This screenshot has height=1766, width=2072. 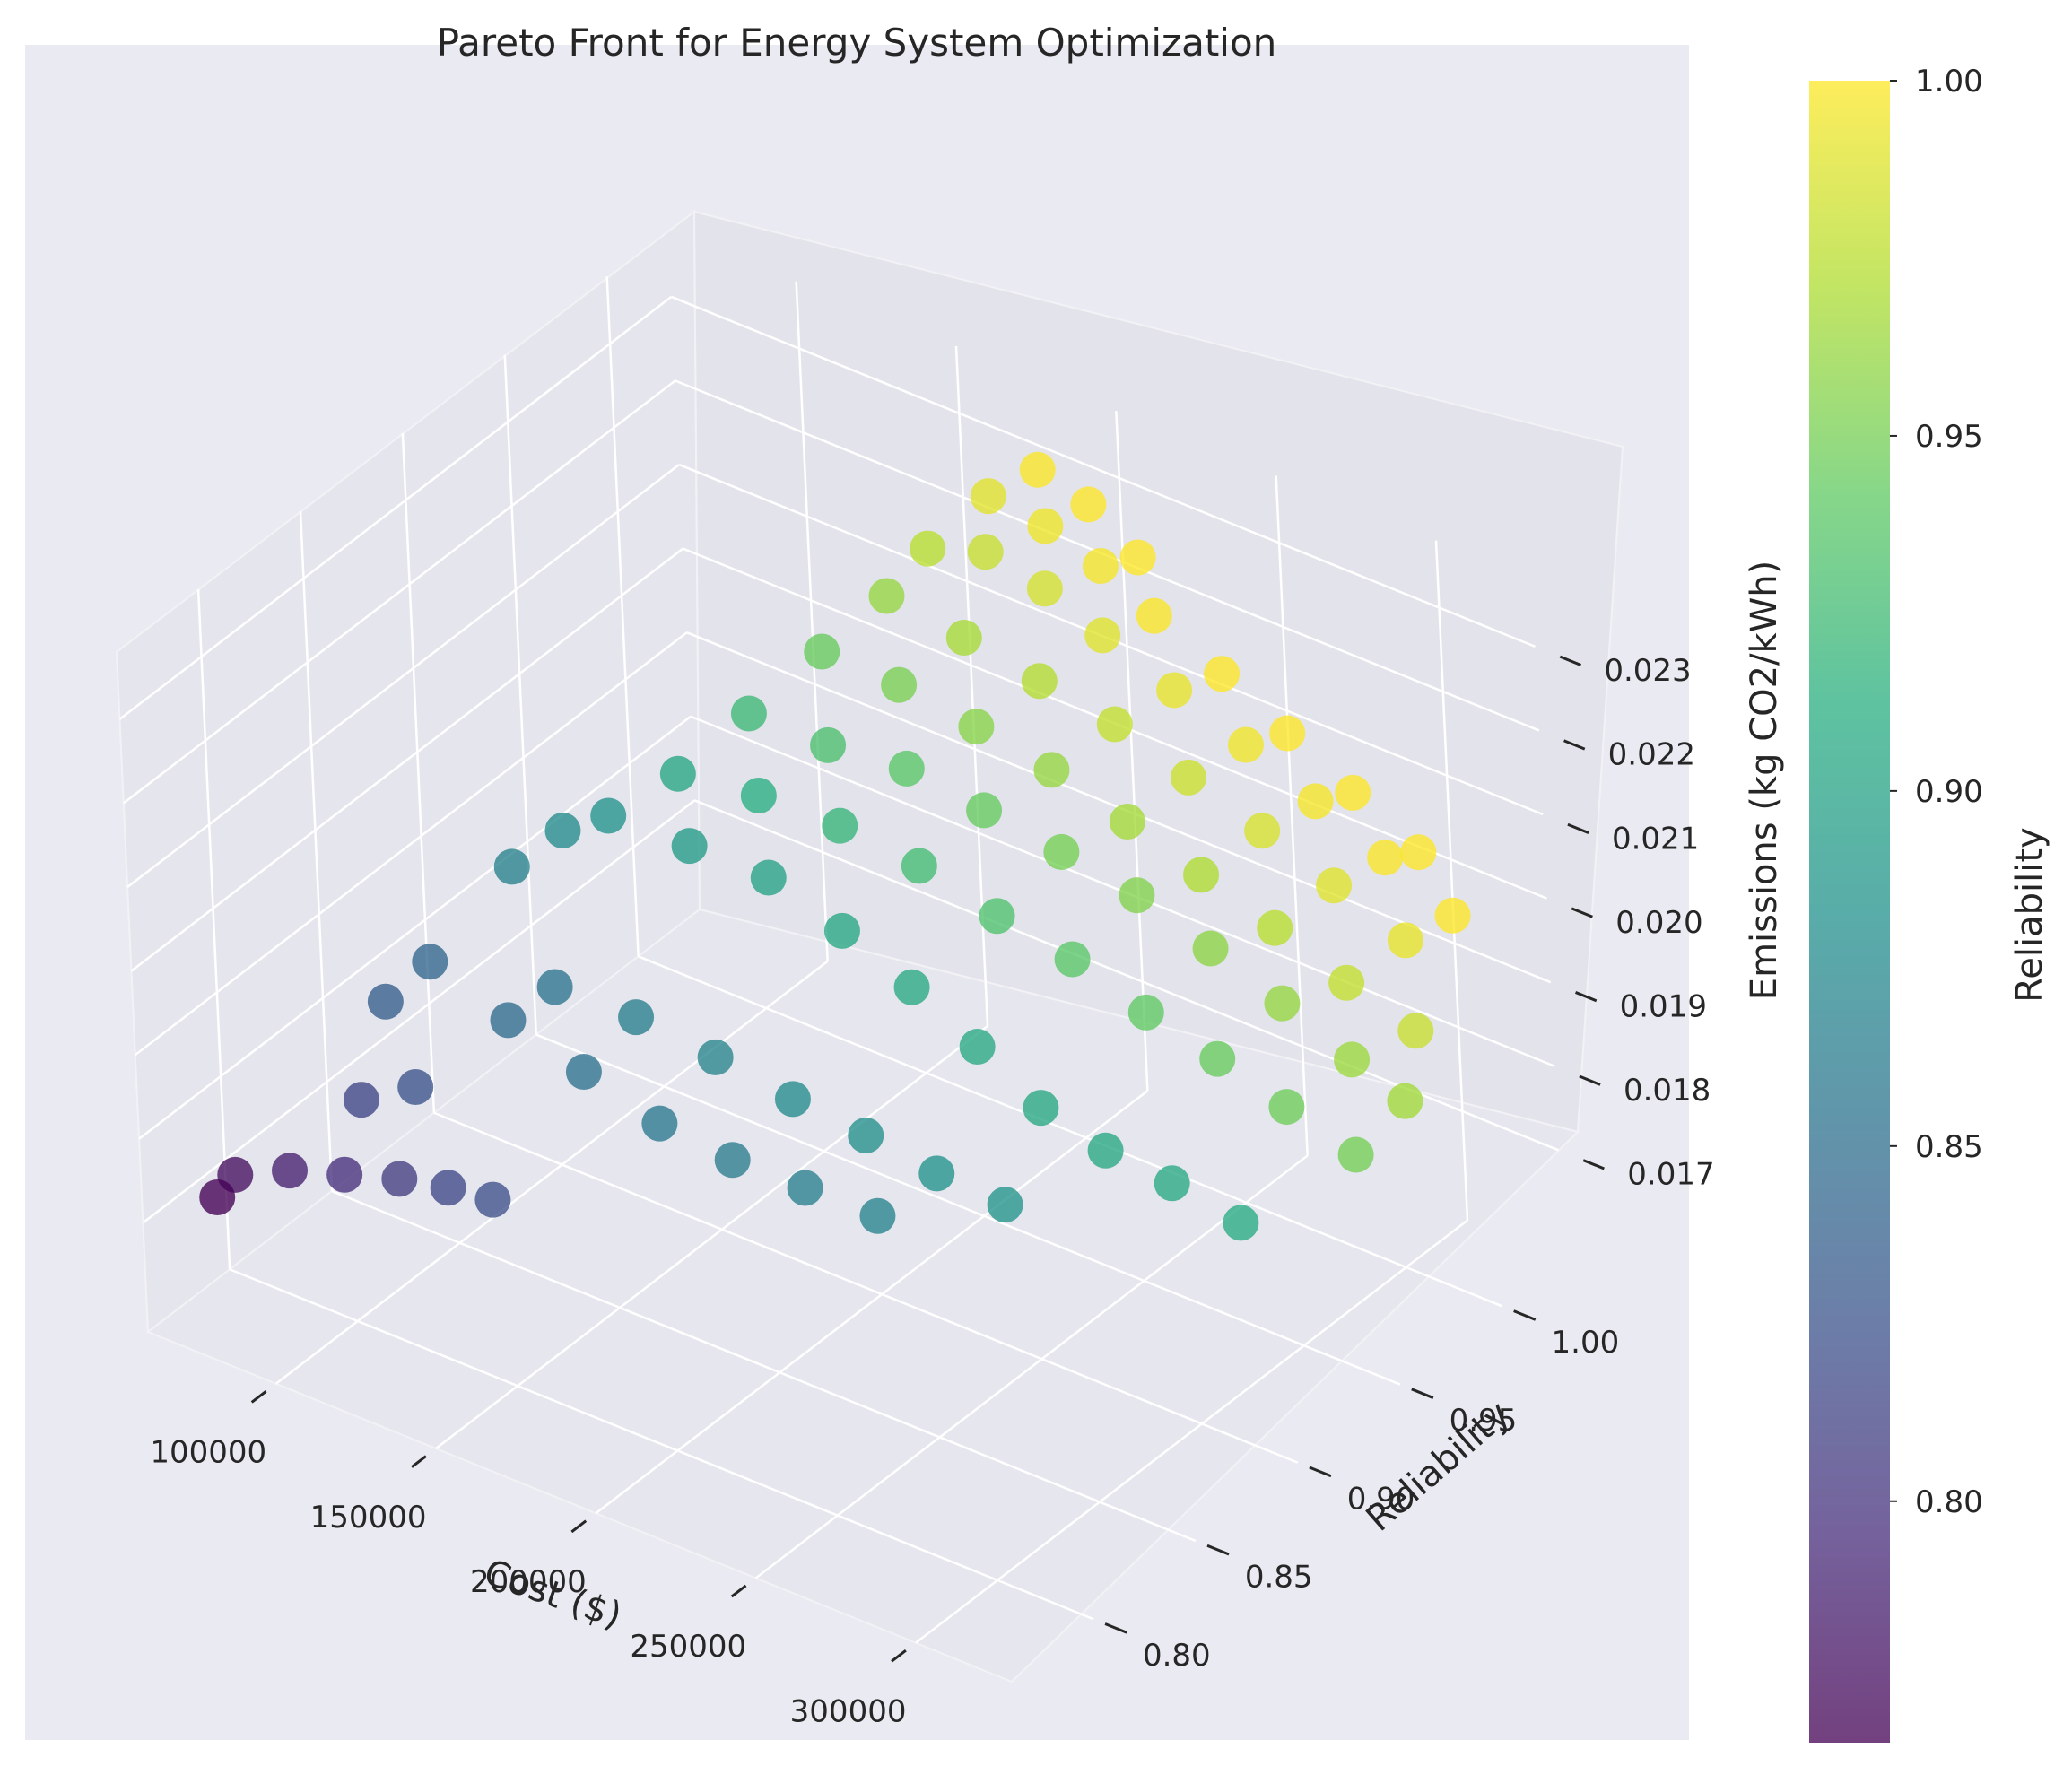 I want to click on y-tick-label: 1.00, so click(x=1586, y=1343).